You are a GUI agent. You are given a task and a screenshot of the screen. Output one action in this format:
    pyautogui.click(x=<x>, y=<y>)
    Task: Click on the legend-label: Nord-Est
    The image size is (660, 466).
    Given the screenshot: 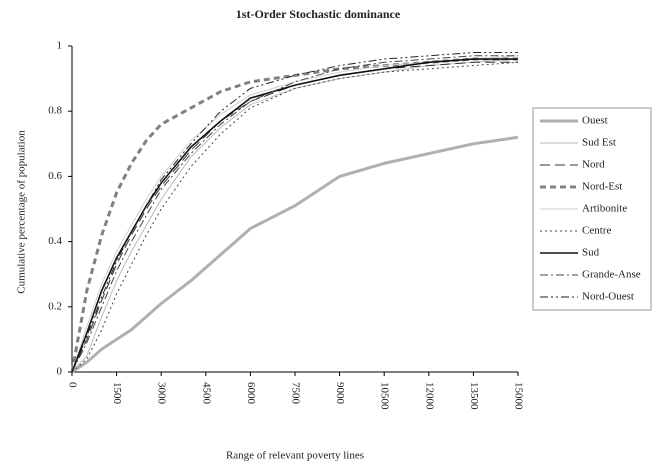 What is the action you would take?
    pyautogui.click(x=602, y=187)
    